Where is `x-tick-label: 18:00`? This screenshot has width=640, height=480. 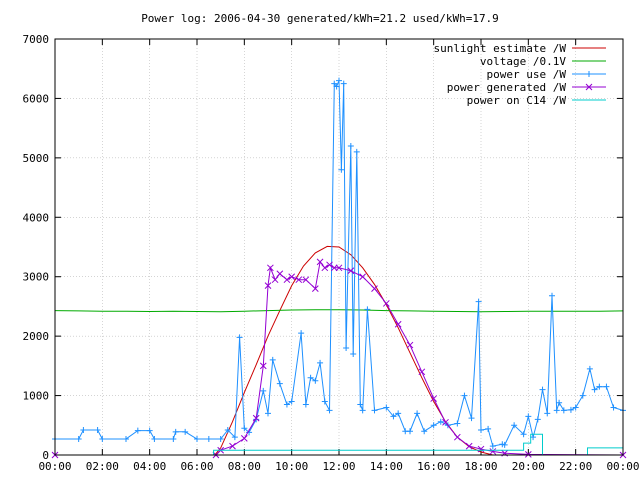 x-tick-label: 18:00 is located at coordinates (480, 466).